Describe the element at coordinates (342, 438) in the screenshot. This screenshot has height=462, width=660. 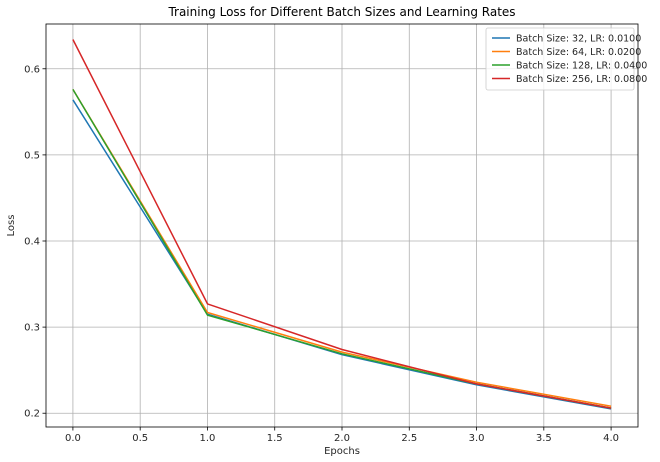
I see `x-tick-label: 2.0` at that location.